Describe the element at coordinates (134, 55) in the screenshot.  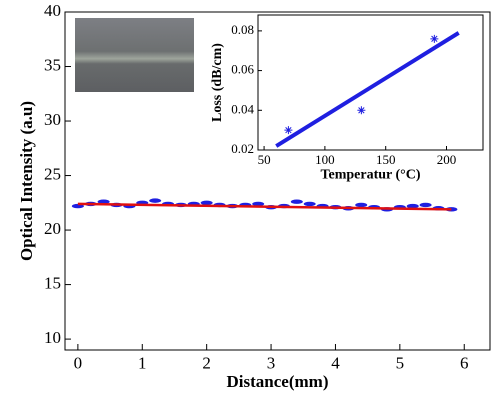
I see `inset-photo` at that location.